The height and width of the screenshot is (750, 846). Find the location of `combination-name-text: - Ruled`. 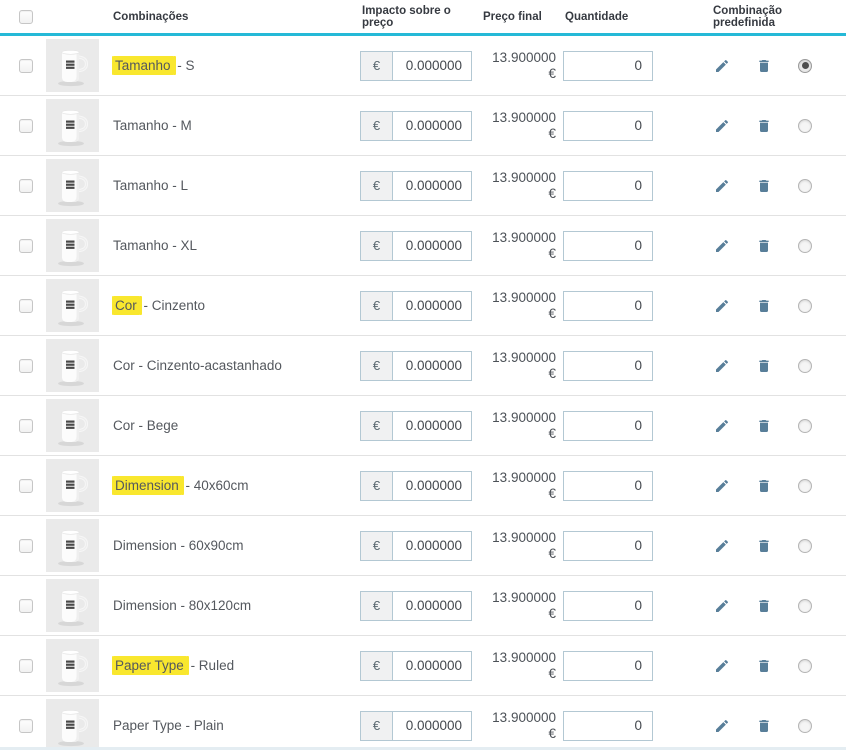

combination-name-text: - Ruled is located at coordinates (210, 665).